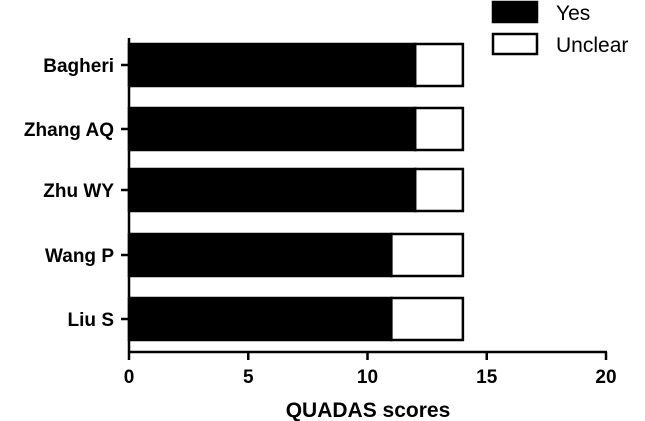 The width and height of the screenshot is (645, 421). What do you see at coordinates (91, 320) in the screenshot?
I see `category-label: Liu S` at bounding box center [91, 320].